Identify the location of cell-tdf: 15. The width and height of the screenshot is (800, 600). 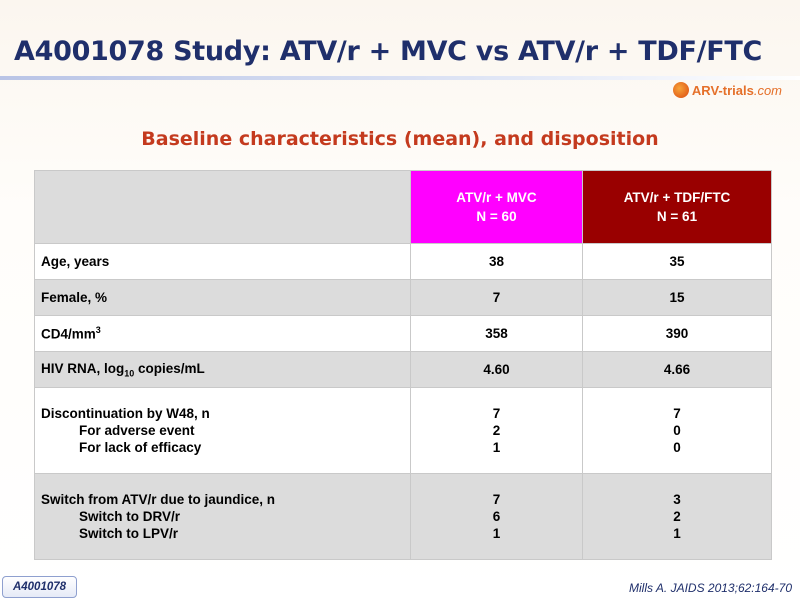
(677, 297).